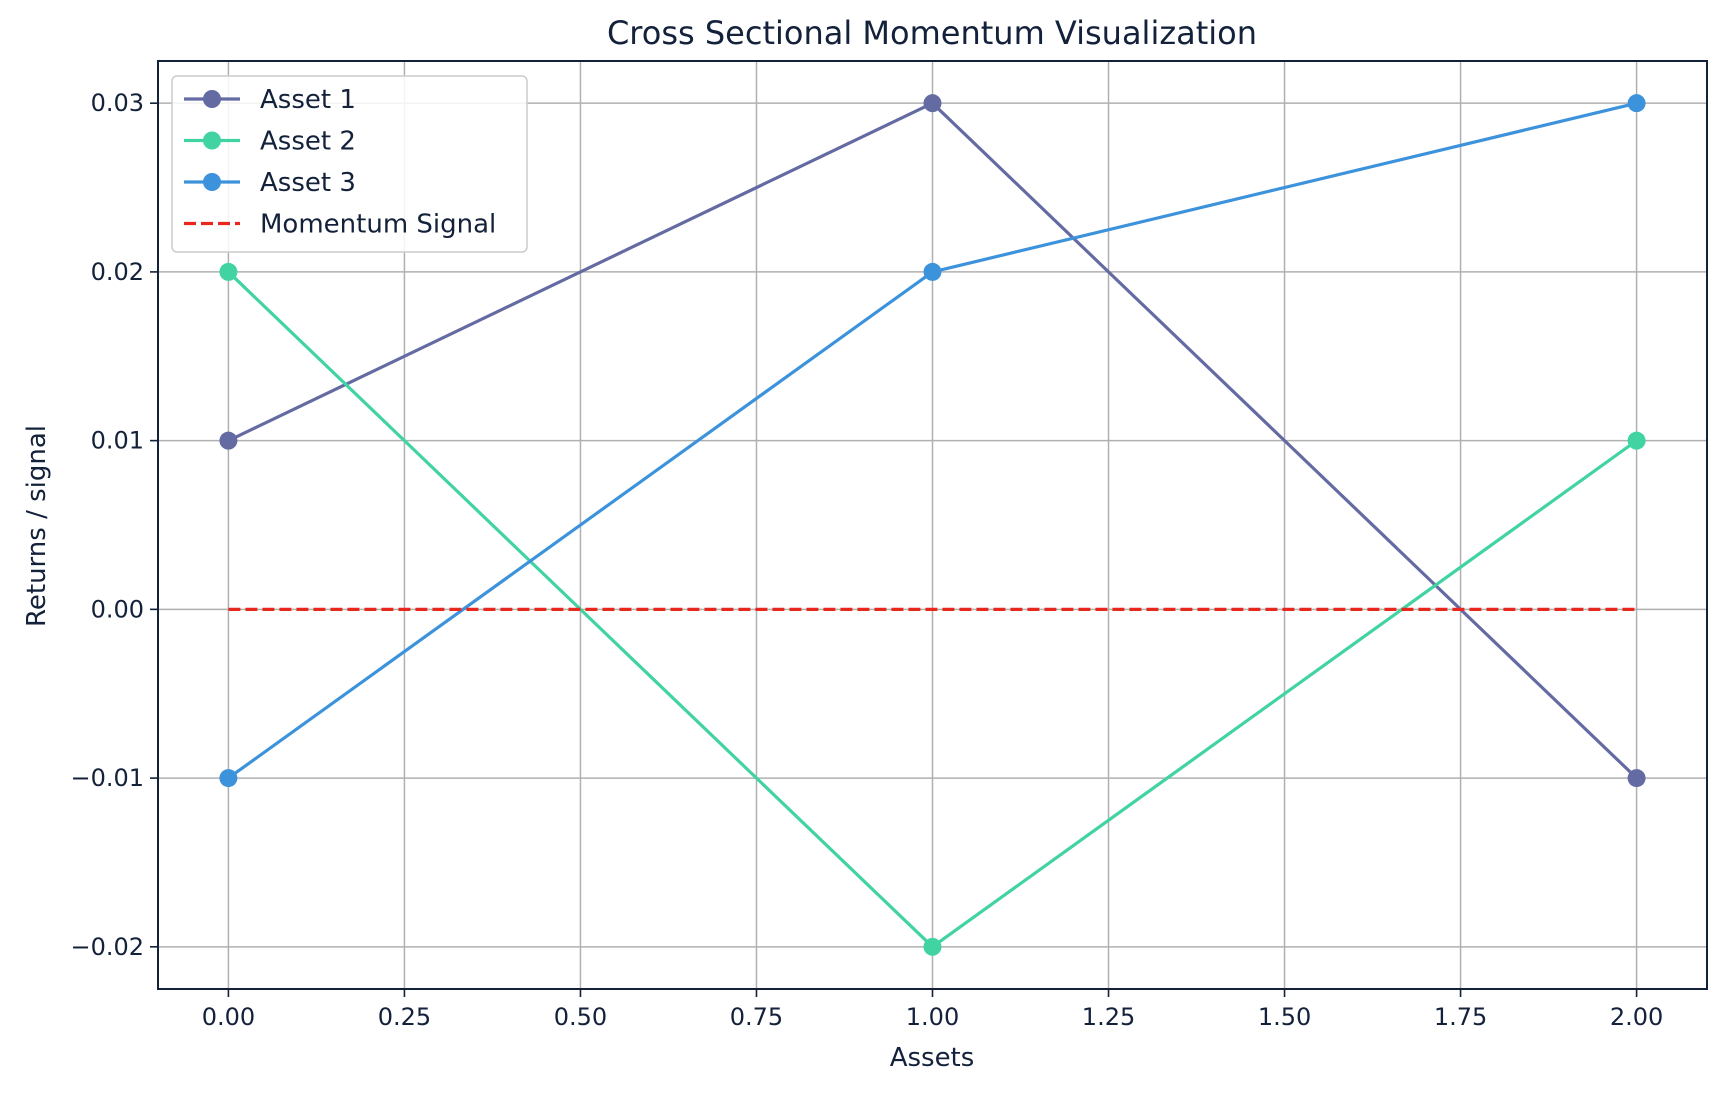 The height and width of the screenshot is (1096, 1726). I want to click on x-tick-label-2: 0.50, so click(580, 1017).